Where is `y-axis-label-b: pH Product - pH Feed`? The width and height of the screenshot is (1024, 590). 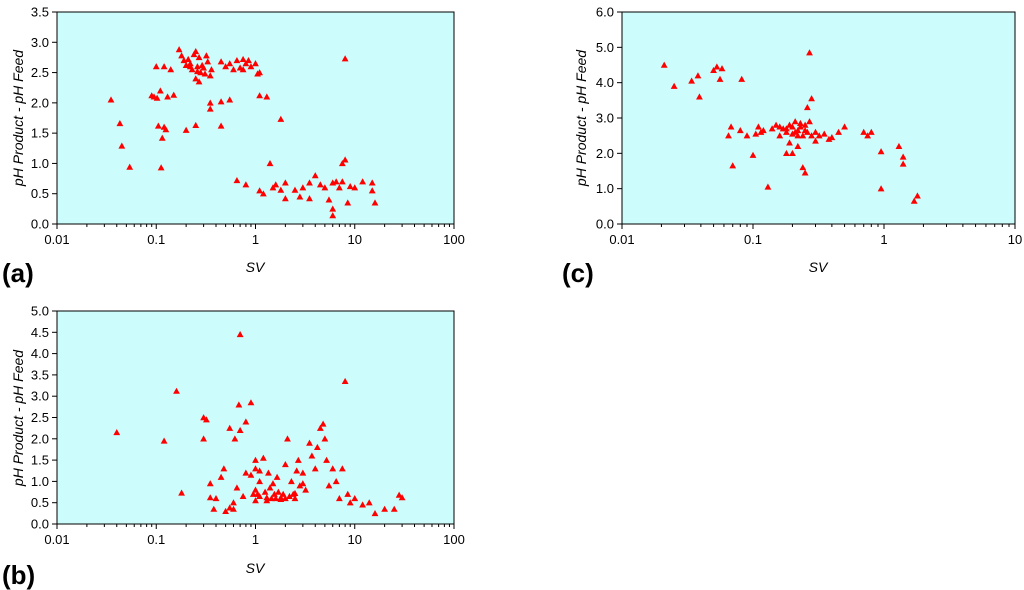 y-axis-label-b: pH Product - pH Feed is located at coordinates (18, 418).